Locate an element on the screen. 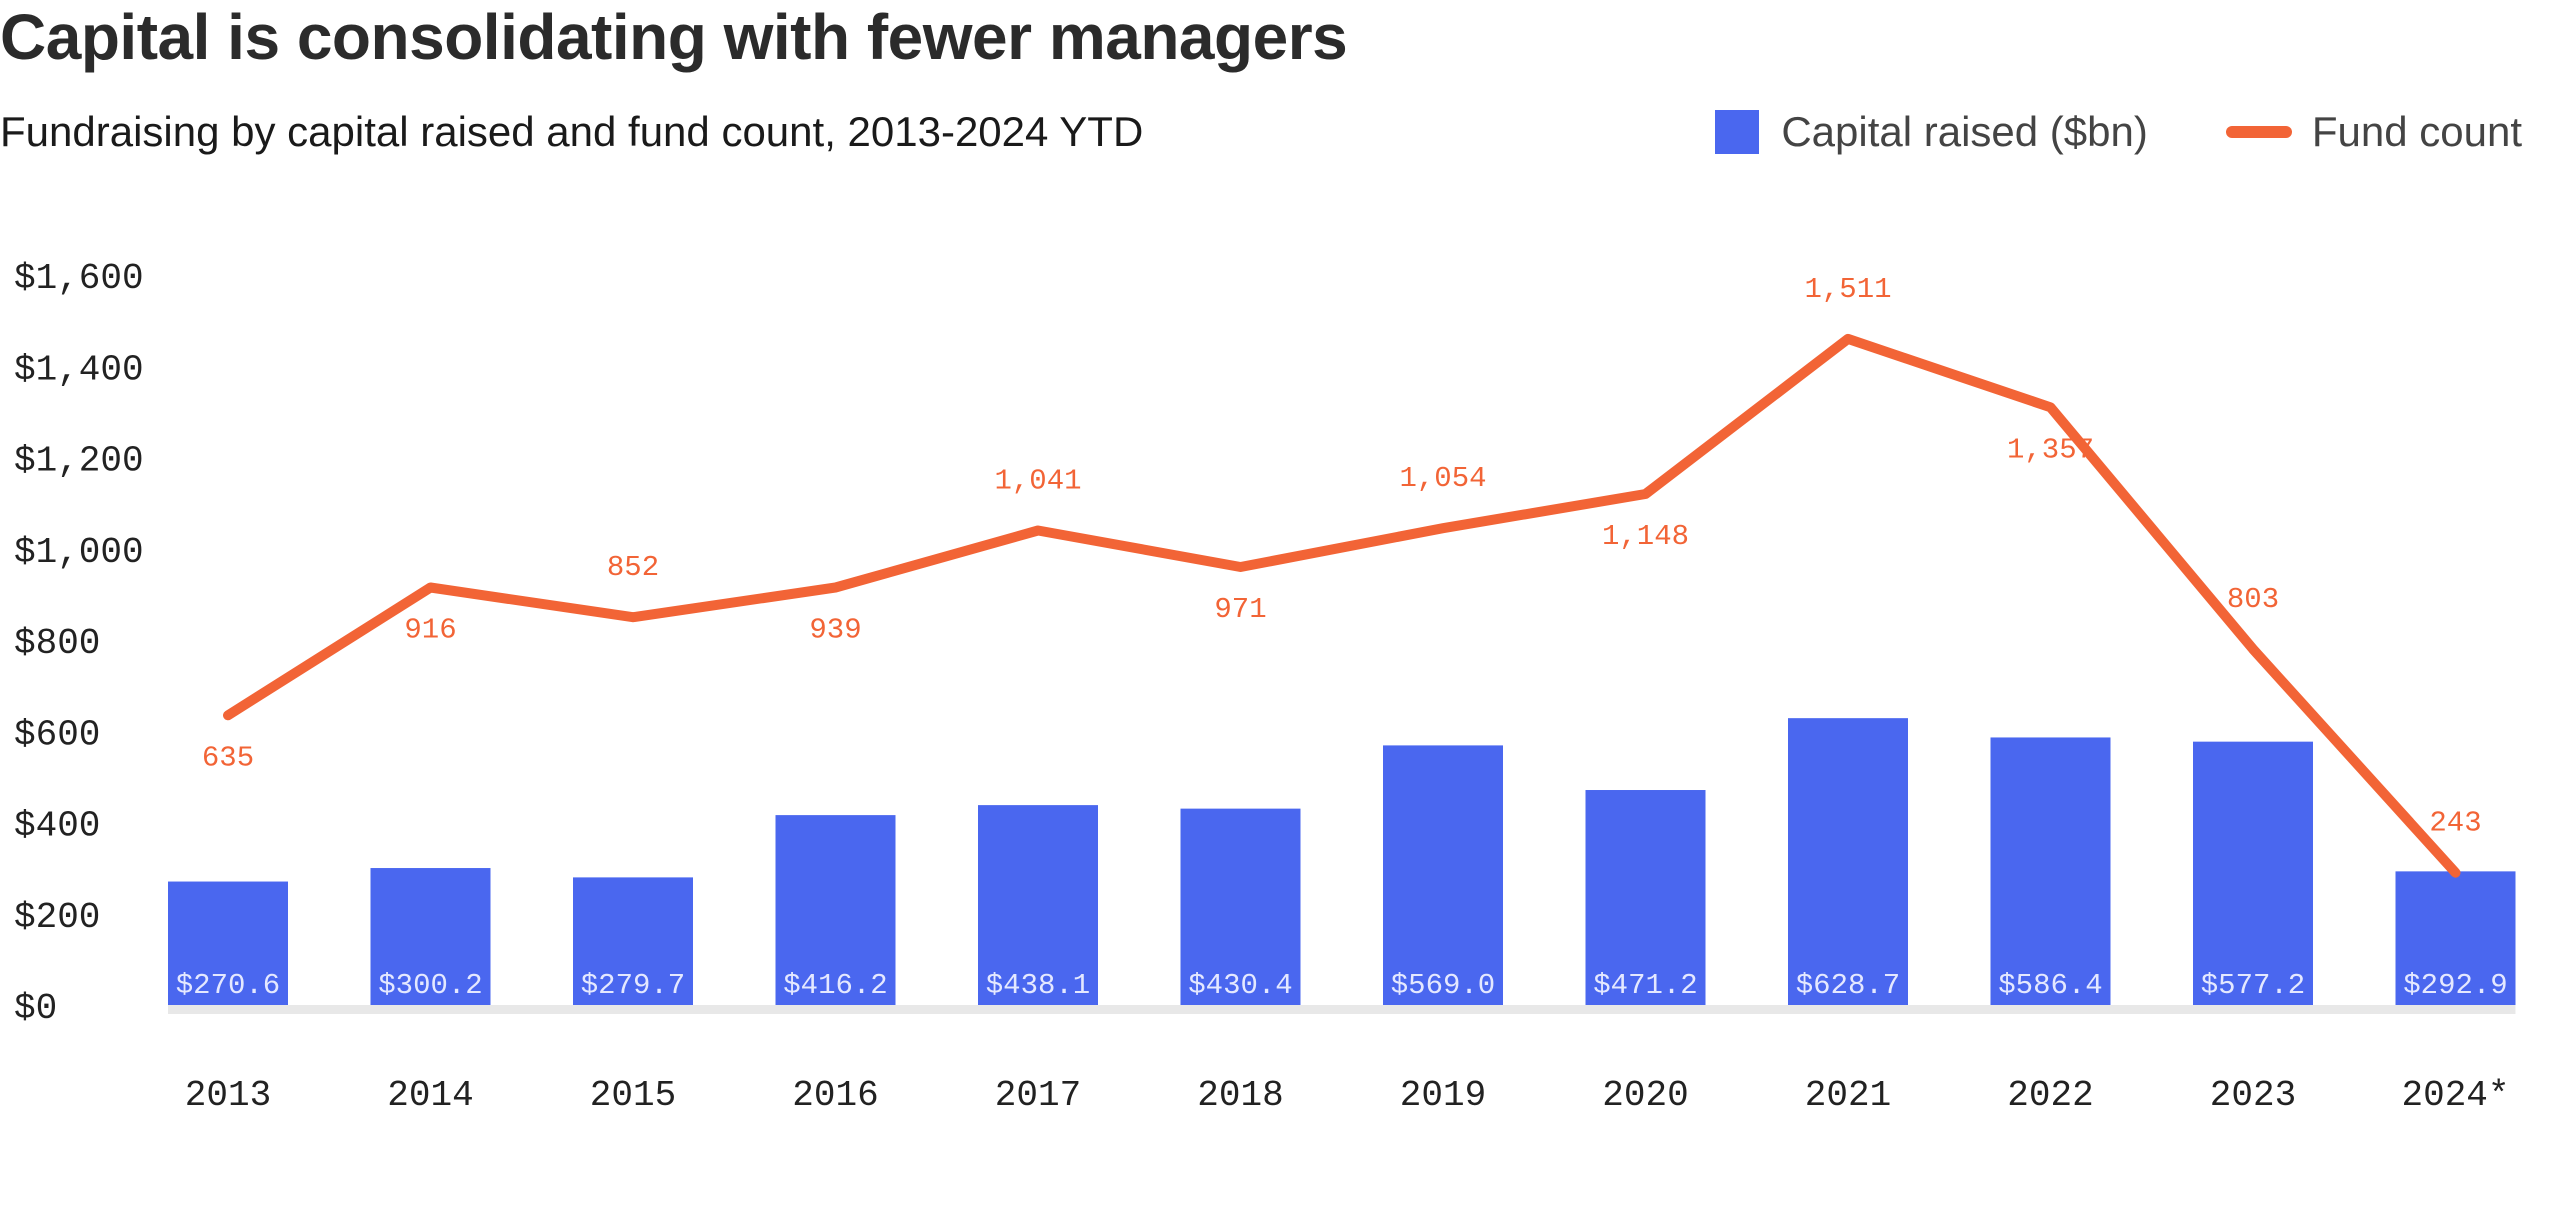  y-tick-label: $1,400 is located at coordinates (79, 369).